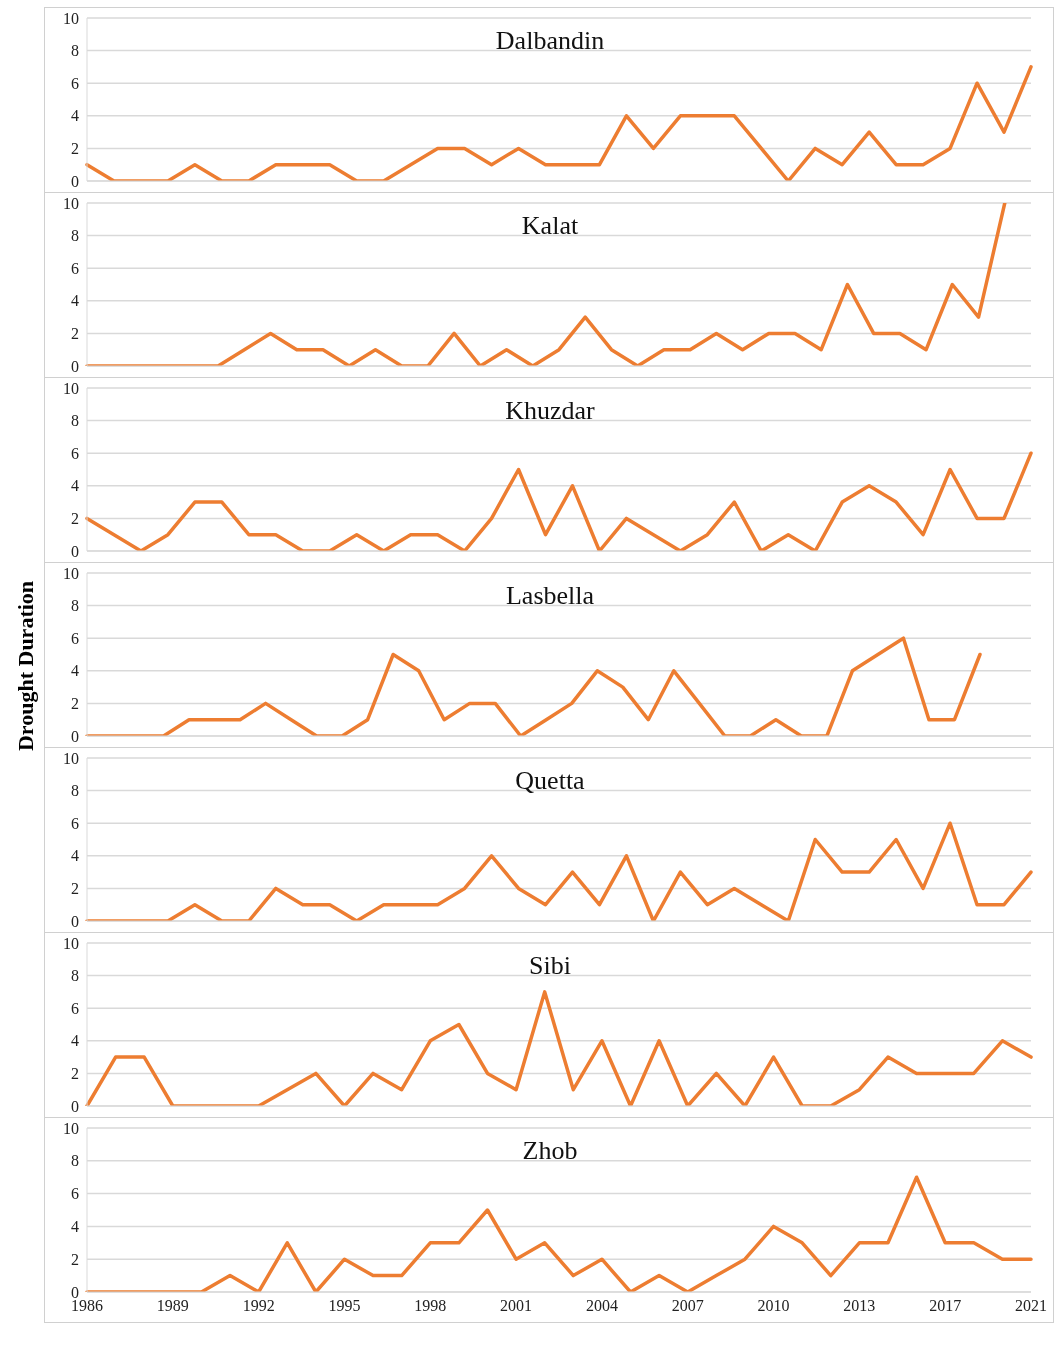  What do you see at coordinates (344, 1306) in the screenshot?
I see `x-tick-label: 1995` at bounding box center [344, 1306].